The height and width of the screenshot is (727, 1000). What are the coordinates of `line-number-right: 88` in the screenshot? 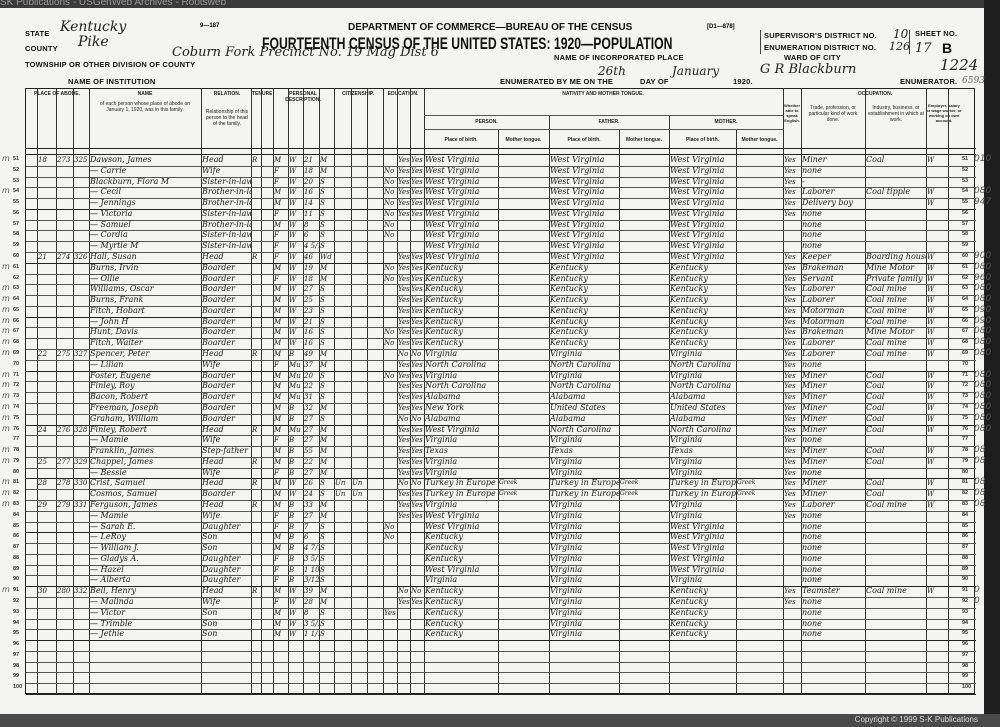 It's located at (965, 557).